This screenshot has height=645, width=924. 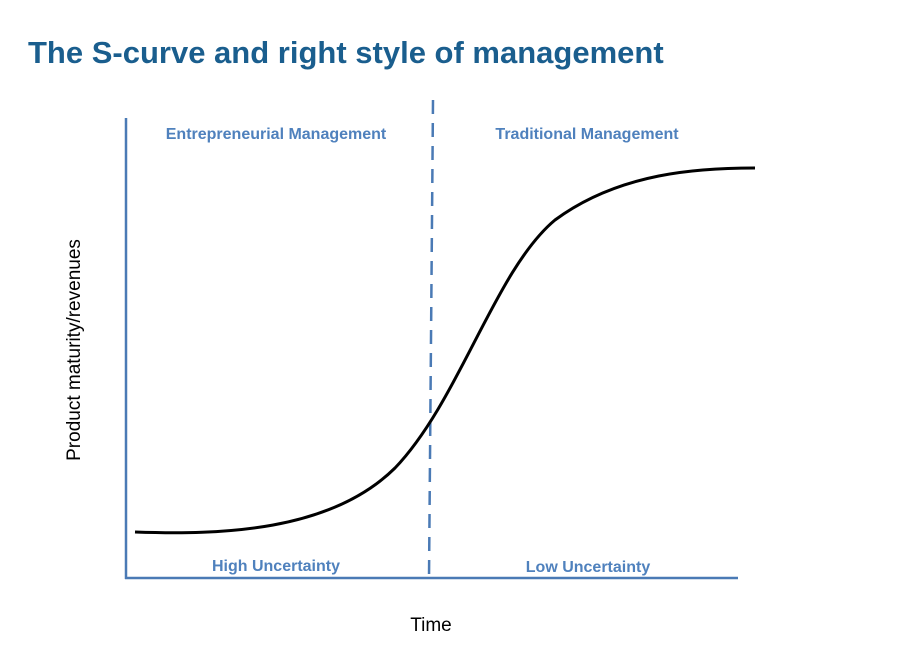 What do you see at coordinates (431, 339) in the screenshot?
I see `divider` at bounding box center [431, 339].